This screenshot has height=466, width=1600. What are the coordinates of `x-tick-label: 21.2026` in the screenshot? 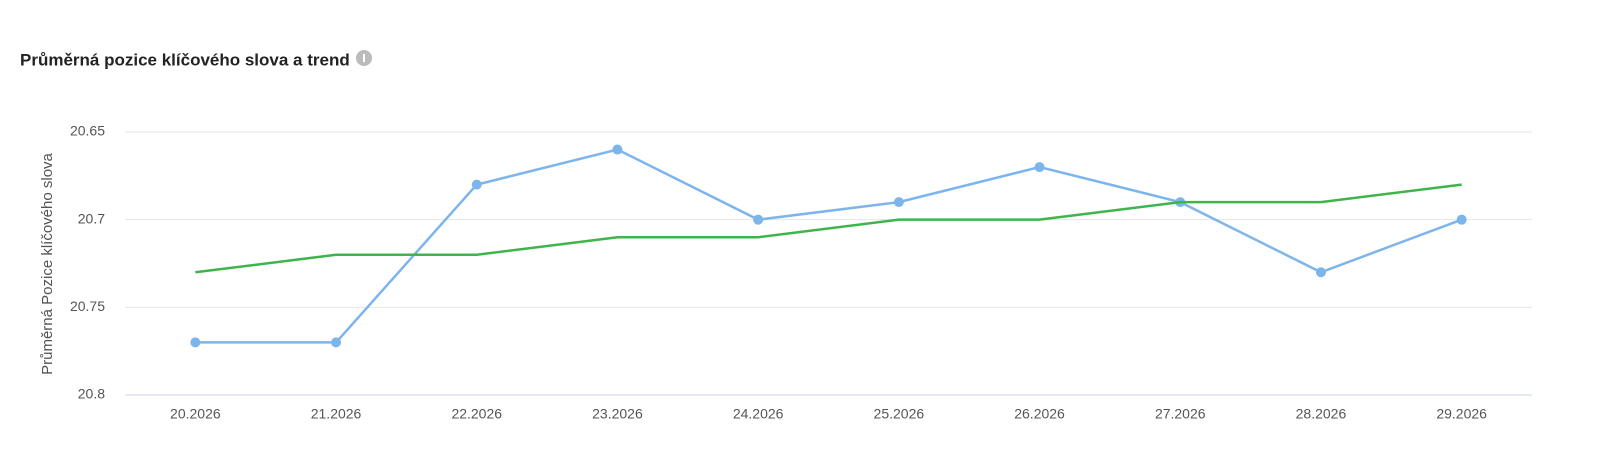 It's located at (336, 414).